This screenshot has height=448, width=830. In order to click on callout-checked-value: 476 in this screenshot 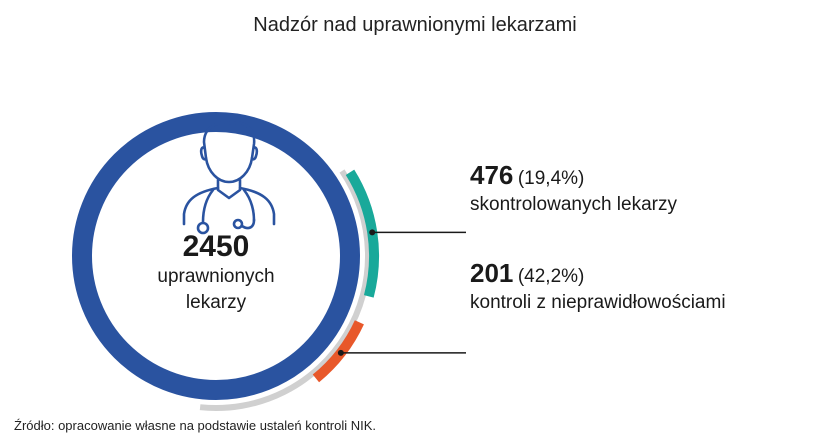, I will do `click(492, 175)`.